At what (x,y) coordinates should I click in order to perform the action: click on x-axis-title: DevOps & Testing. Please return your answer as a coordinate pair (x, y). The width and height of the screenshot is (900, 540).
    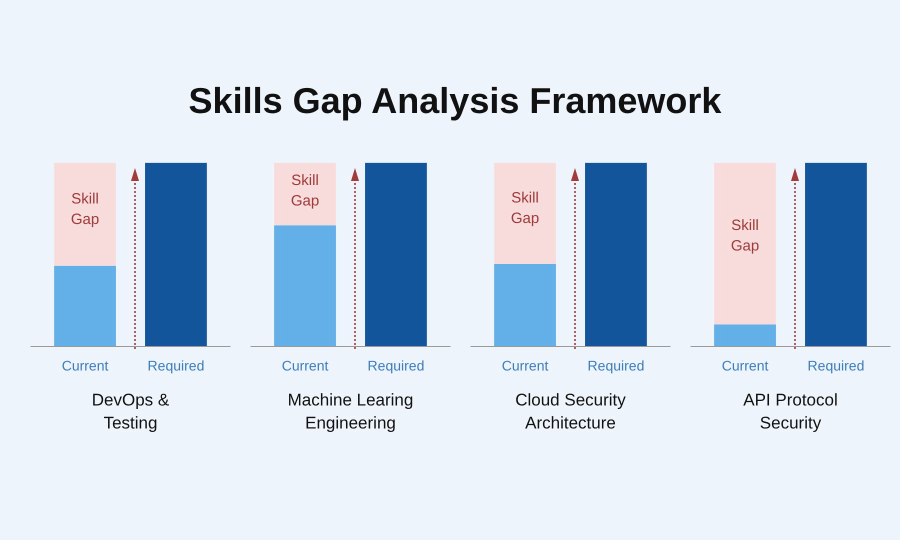
    Looking at the image, I should click on (131, 411).